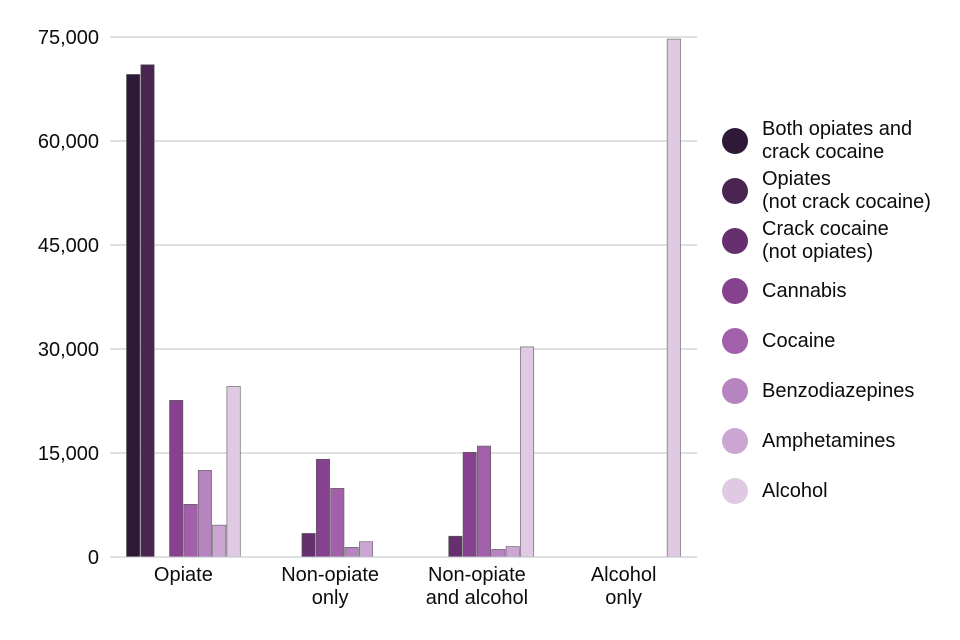 Image resolution: width=960 pixels, height=640 pixels. I want to click on legend-item: Both opiates and crack cocaine, so click(840, 141).